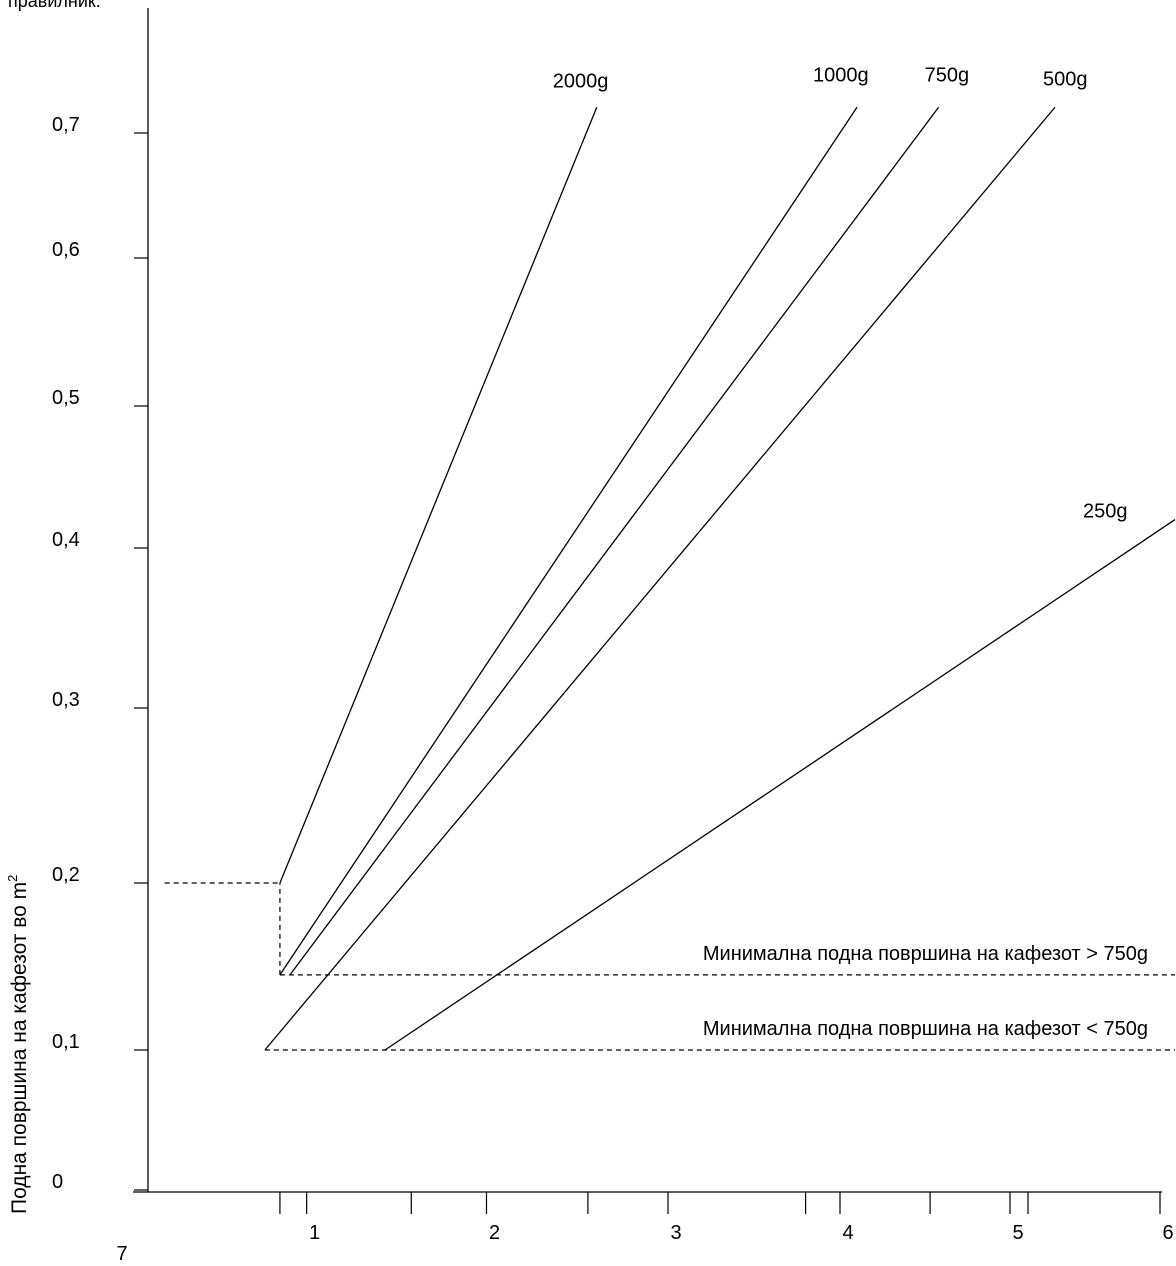 This screenshot has width=1176, height=1266. I want to click on x-tick-label-4: 5, so click(1017, 1233).